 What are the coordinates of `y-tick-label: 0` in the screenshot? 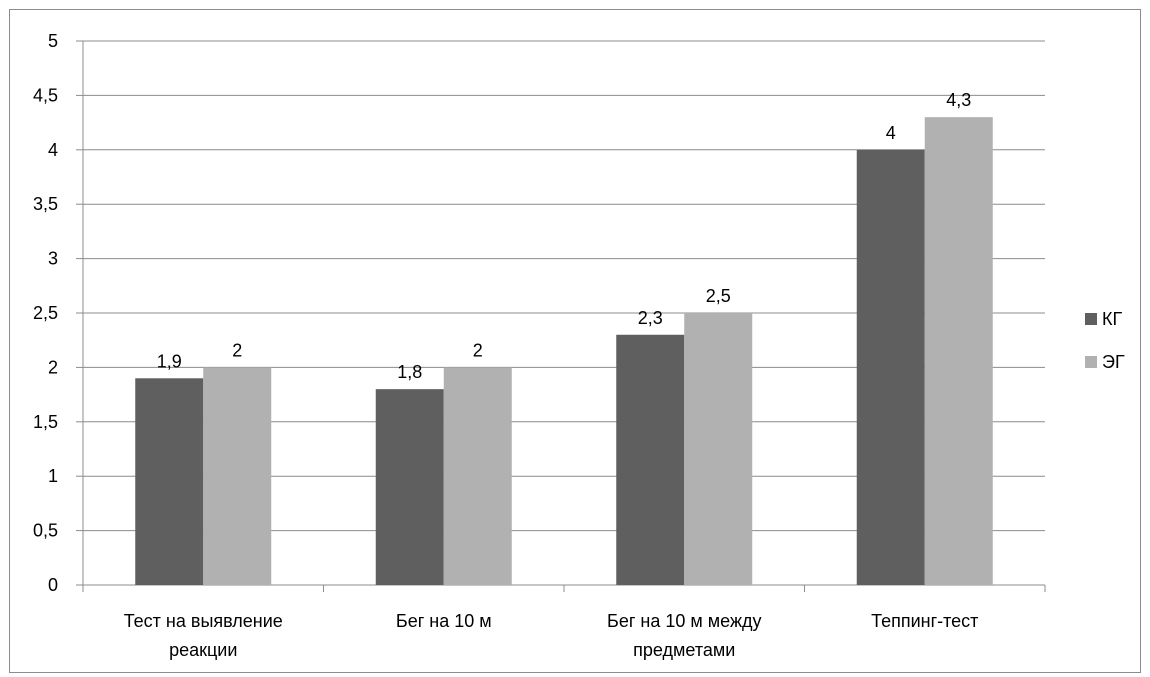 It's located at (53, 585).